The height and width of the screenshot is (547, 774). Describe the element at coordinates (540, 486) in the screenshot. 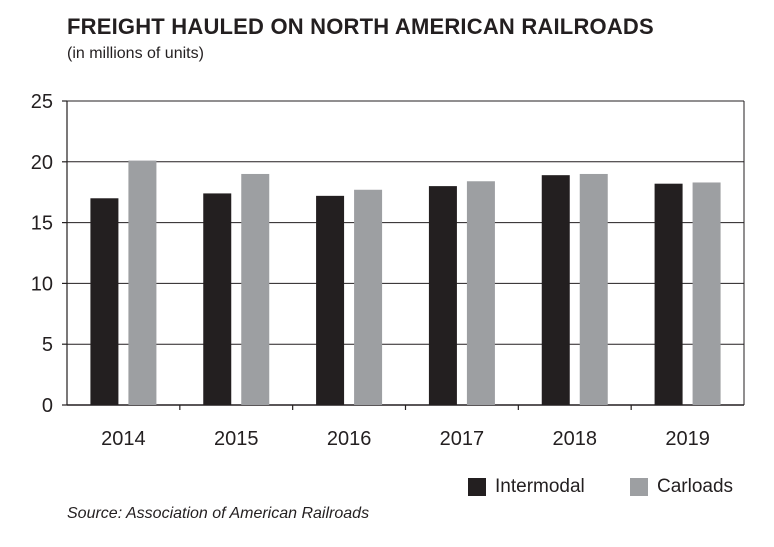

I see `legend-label-intermodal: Intermodal` at that location.